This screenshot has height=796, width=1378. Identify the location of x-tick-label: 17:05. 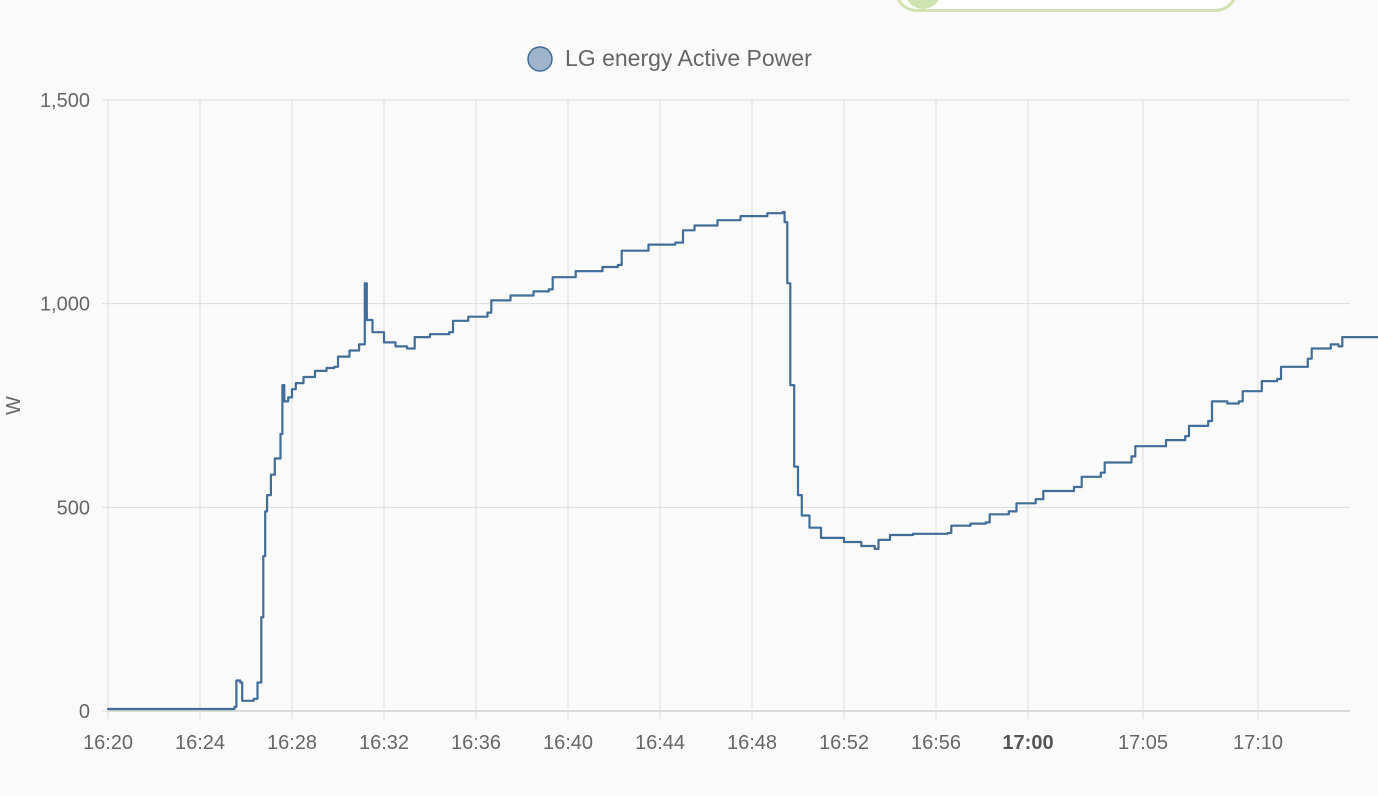
(1143, 743).